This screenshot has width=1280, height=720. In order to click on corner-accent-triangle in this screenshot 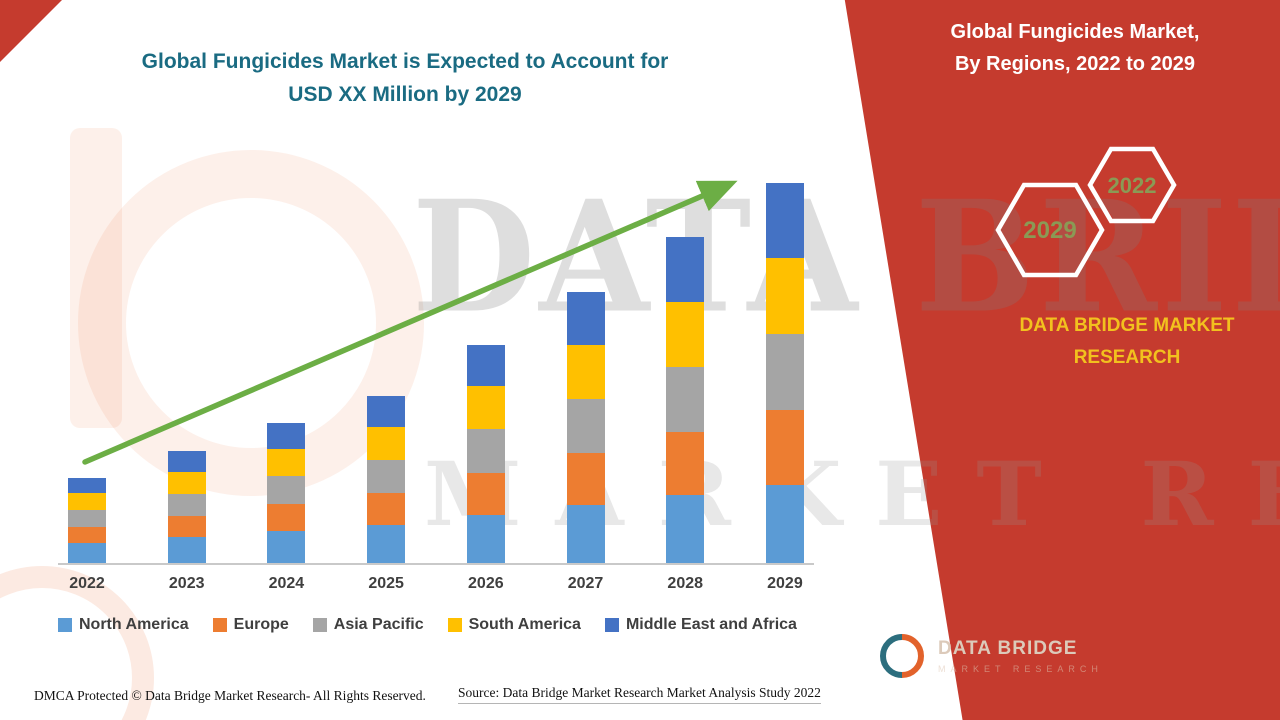, I will do `click(31, 31)`.